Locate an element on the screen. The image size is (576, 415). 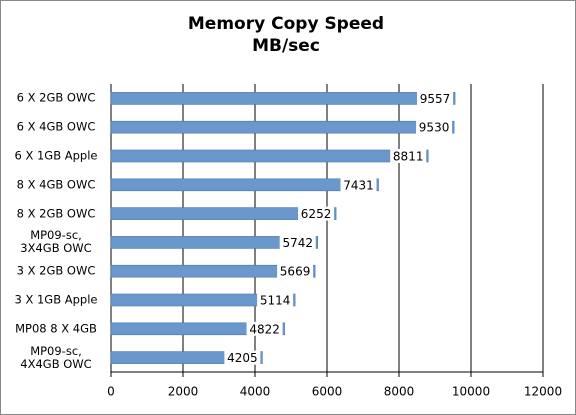
x-tick-label: 12000 is located at coordinates (543, 392).